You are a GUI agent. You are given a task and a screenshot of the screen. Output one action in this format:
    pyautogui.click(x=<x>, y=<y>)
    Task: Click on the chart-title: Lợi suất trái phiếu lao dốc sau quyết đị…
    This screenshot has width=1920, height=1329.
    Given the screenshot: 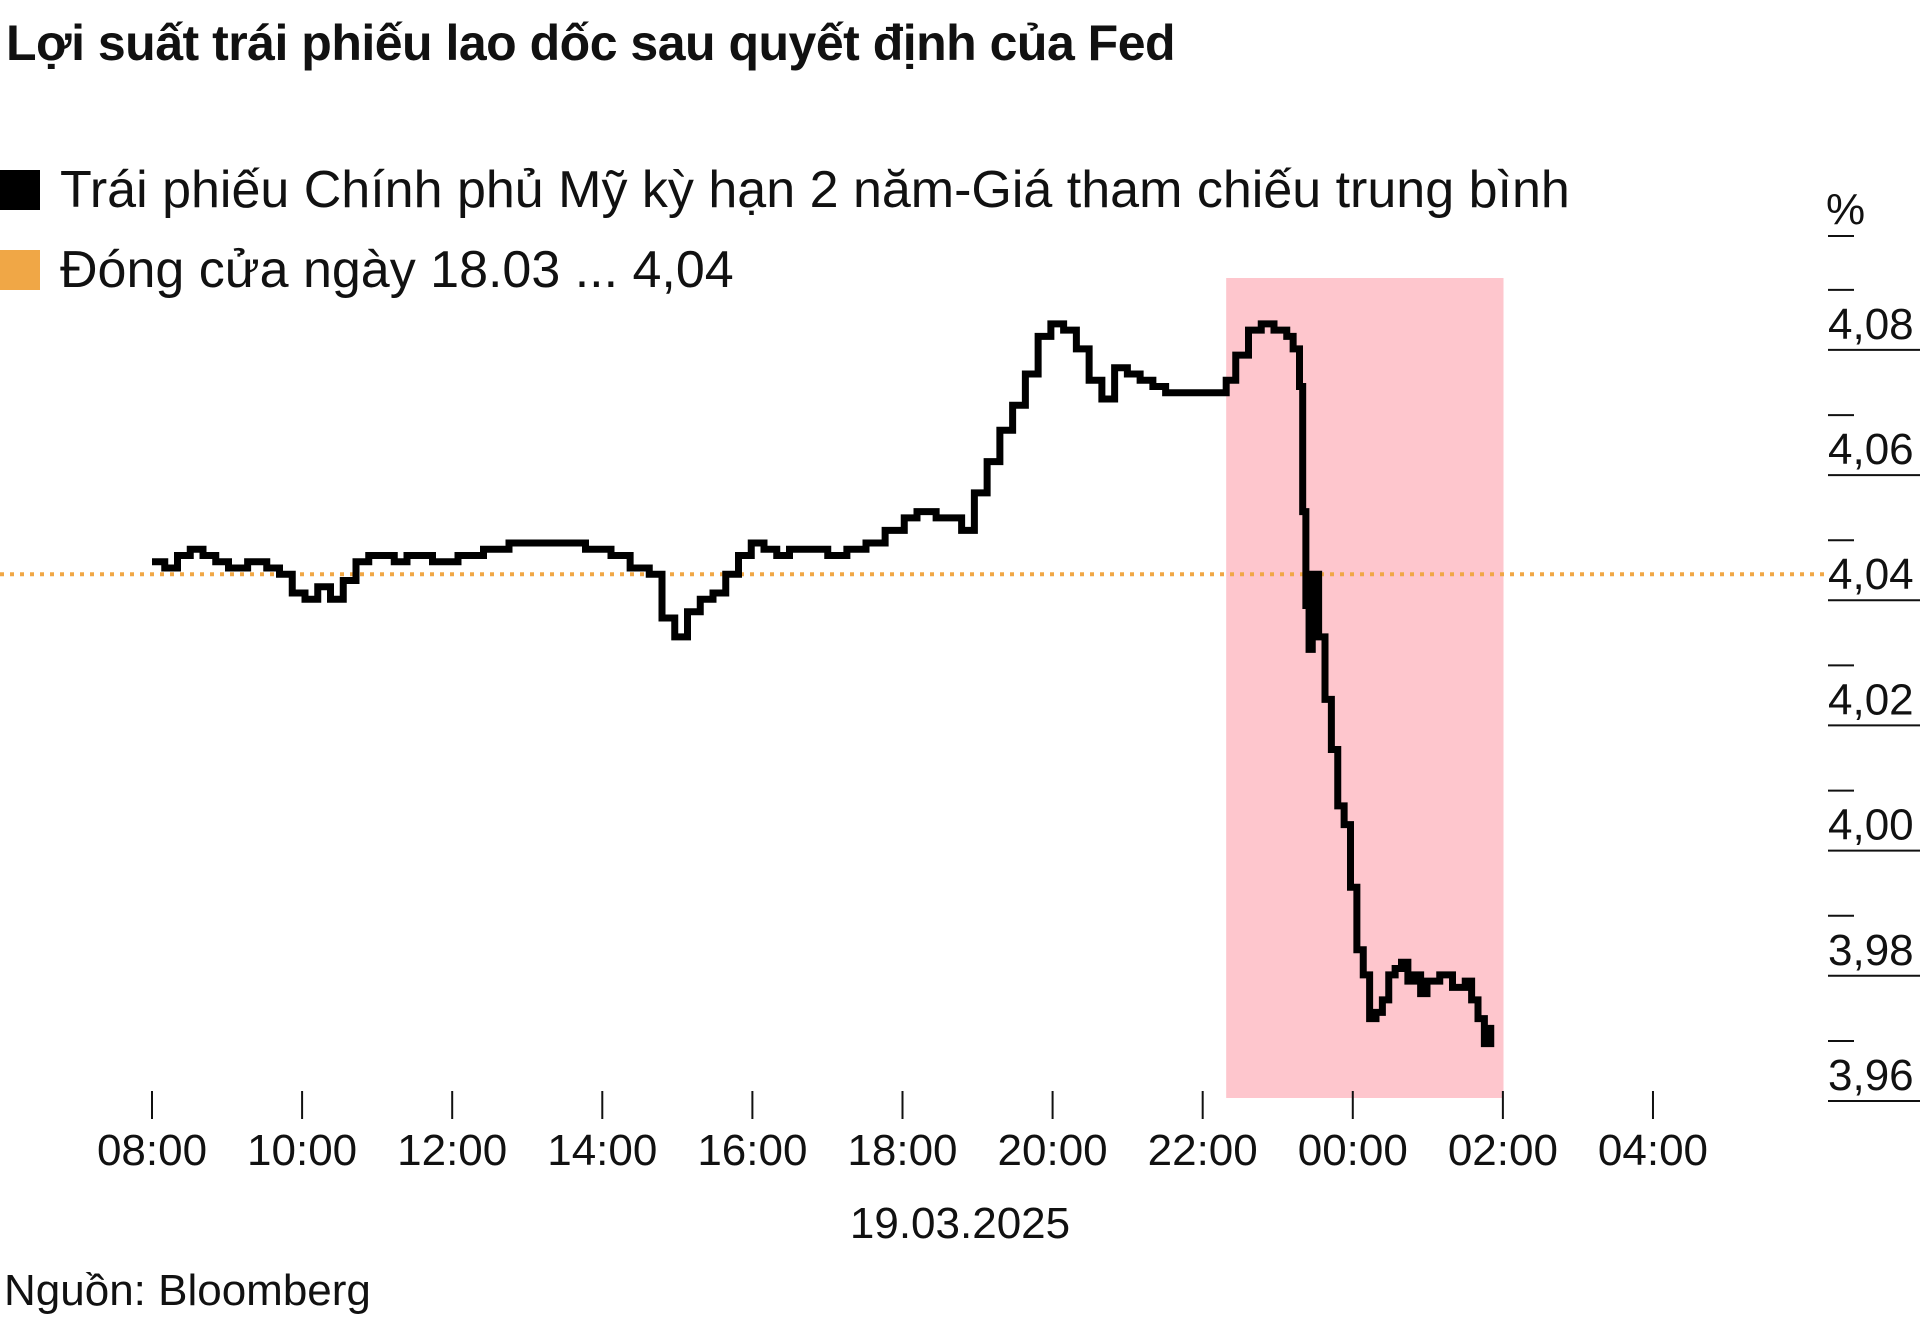 What is the action you would take?
    pyautogui.click(x=591, y=43)
    